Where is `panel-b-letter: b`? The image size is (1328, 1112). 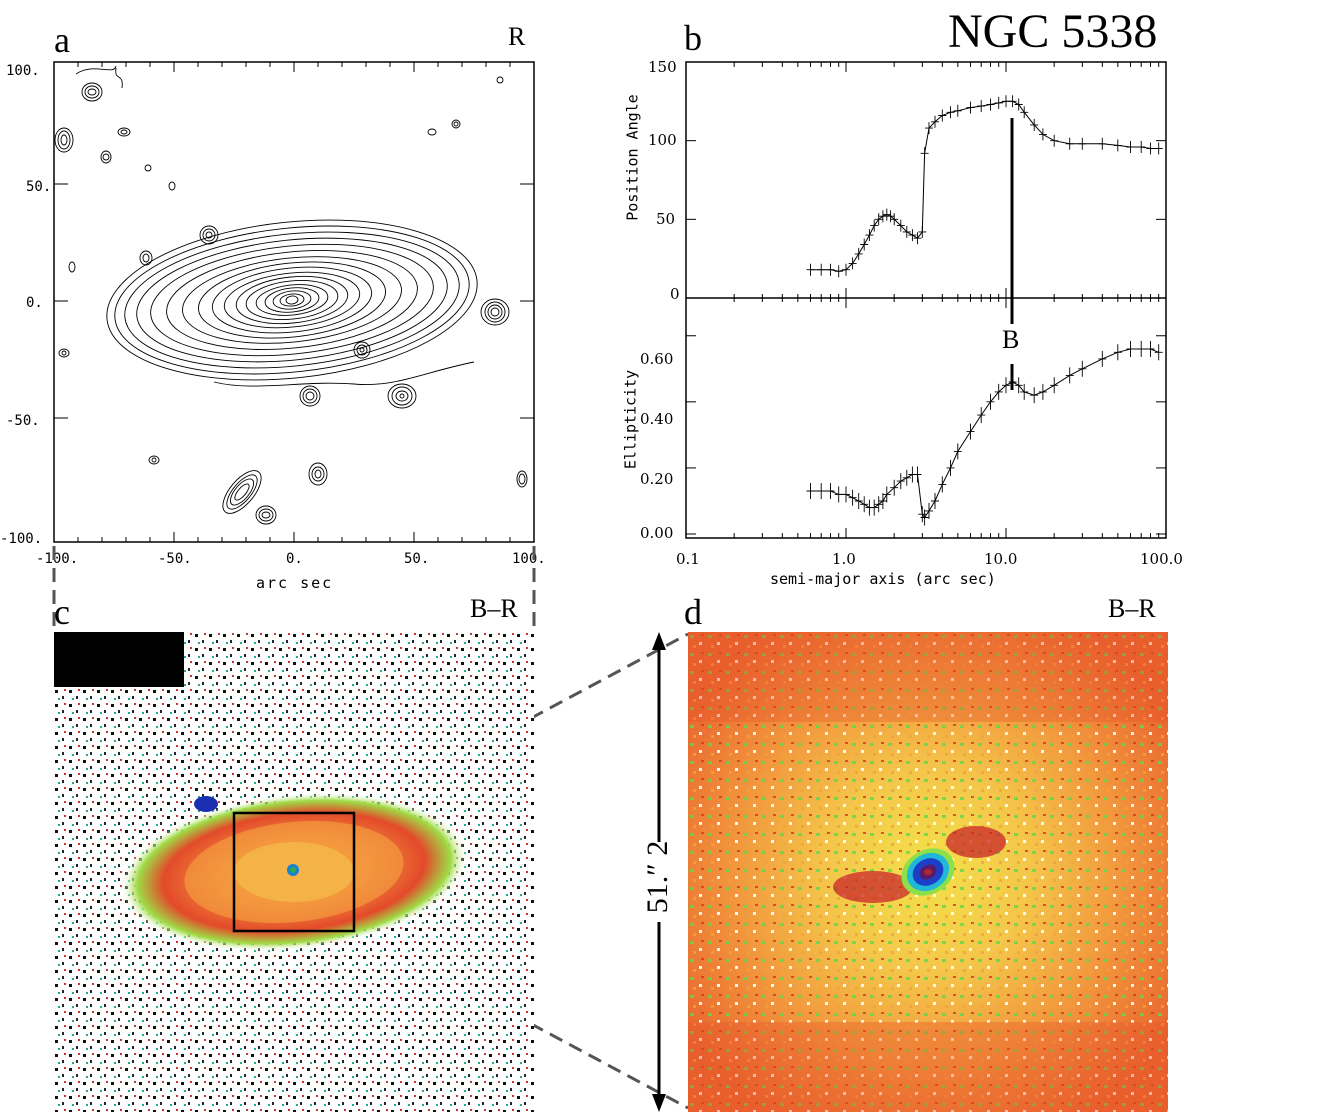 panel-b-letter: b is located at coordinates (693, 38).